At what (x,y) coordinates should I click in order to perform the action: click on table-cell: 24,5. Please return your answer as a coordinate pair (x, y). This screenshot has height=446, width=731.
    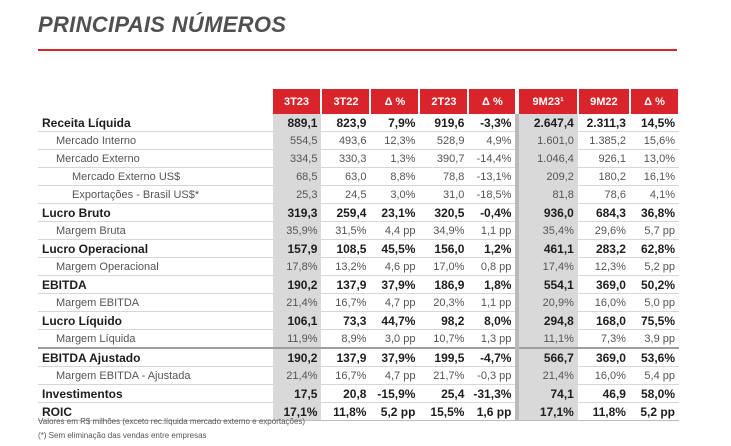
    Looking at the image, I should click on (346, 194).